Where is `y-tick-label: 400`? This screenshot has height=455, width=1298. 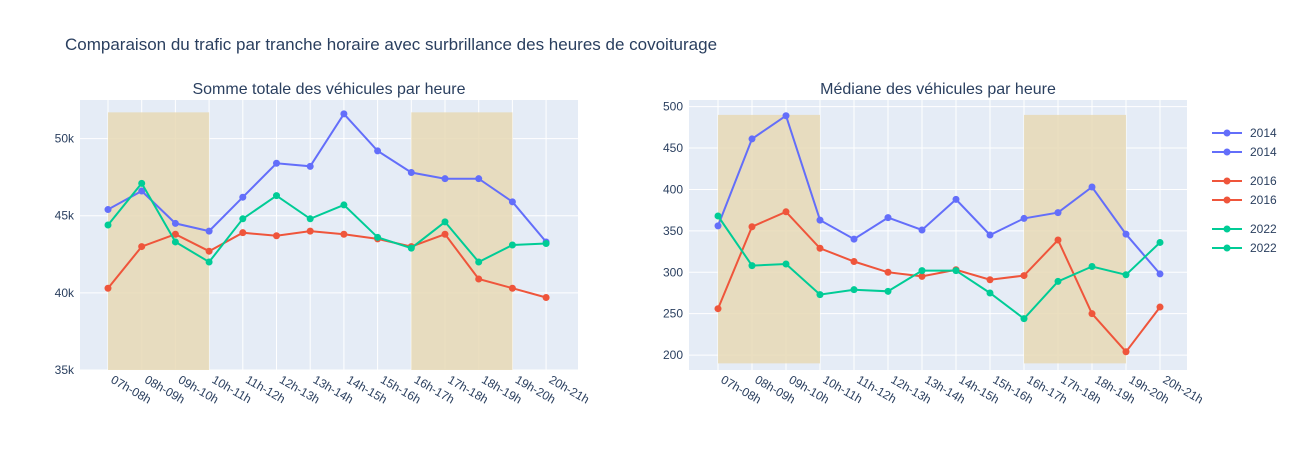 y-tick-label: 400 is located at coordinates (673, 189).